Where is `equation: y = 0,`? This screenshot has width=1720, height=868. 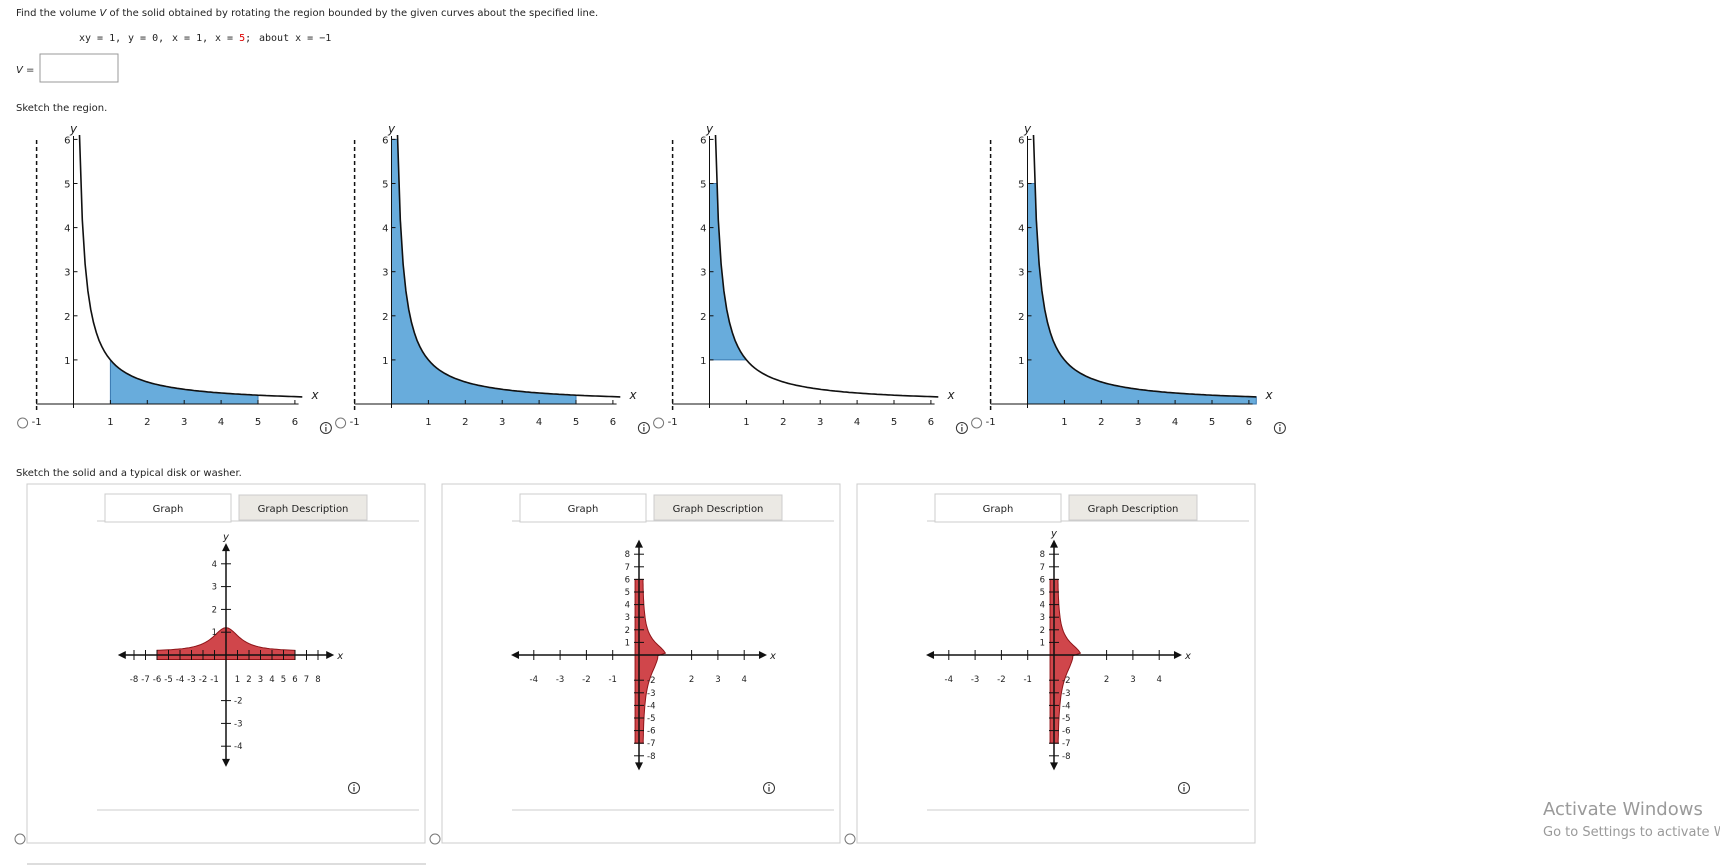 equation: y = 0, is located at coordinates (146, 38).